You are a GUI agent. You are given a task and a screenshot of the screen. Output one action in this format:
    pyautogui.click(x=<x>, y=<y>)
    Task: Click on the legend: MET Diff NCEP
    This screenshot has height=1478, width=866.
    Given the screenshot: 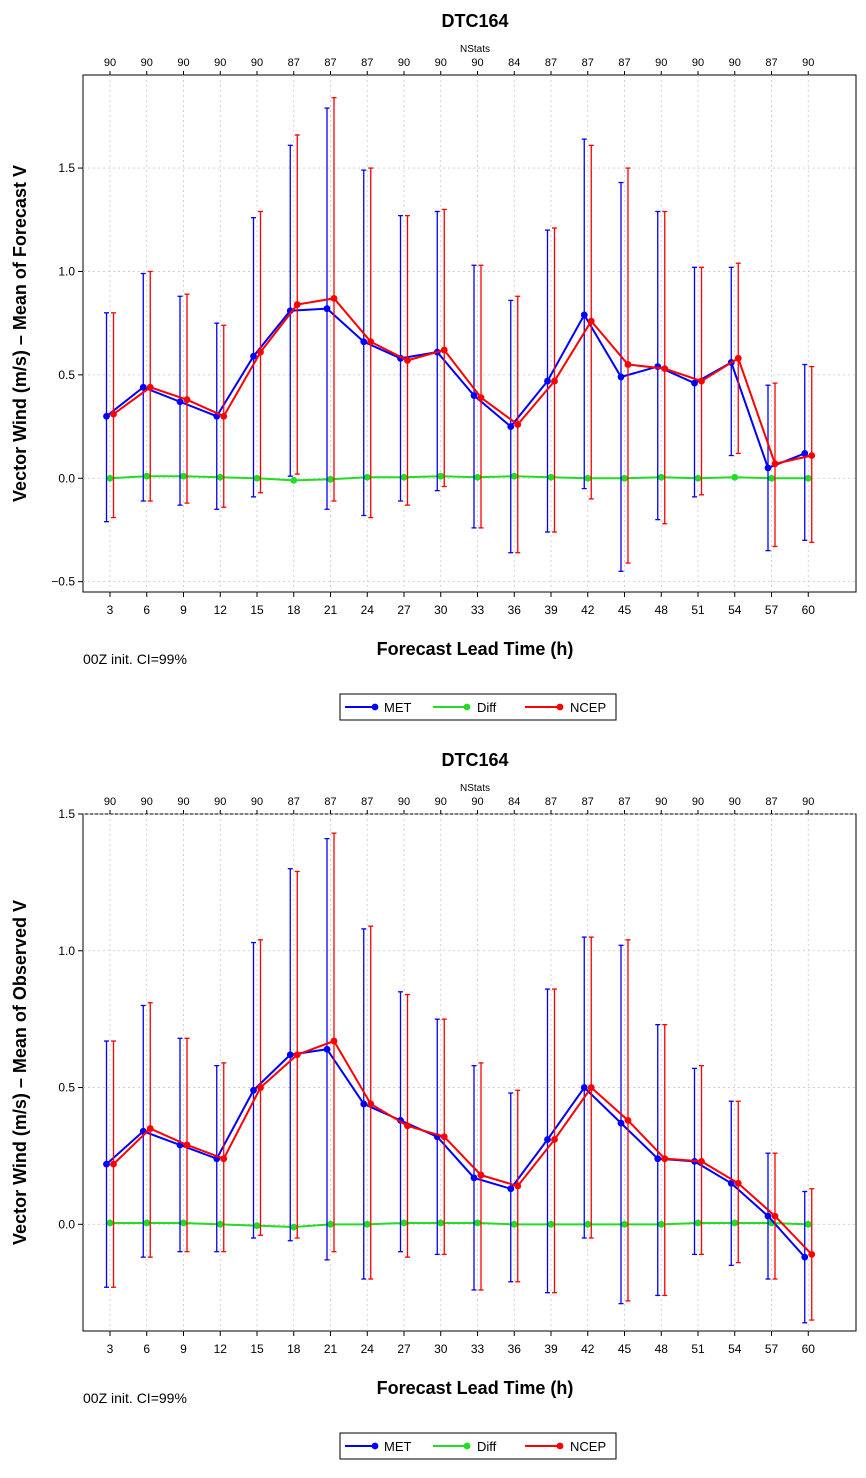 What is the action you would take?
    pyautogui.click(x=478, y=1446)
    